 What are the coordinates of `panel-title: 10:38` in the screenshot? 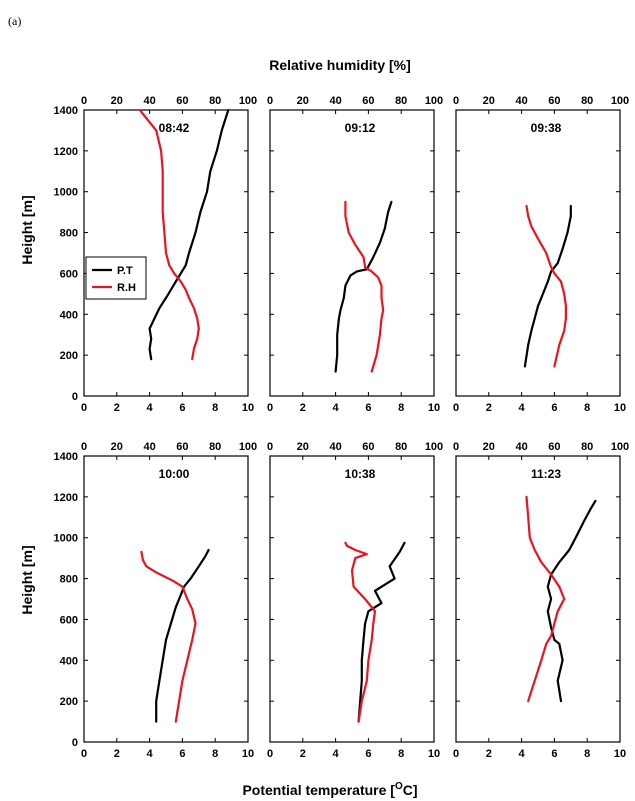 It's located at (360, 474).